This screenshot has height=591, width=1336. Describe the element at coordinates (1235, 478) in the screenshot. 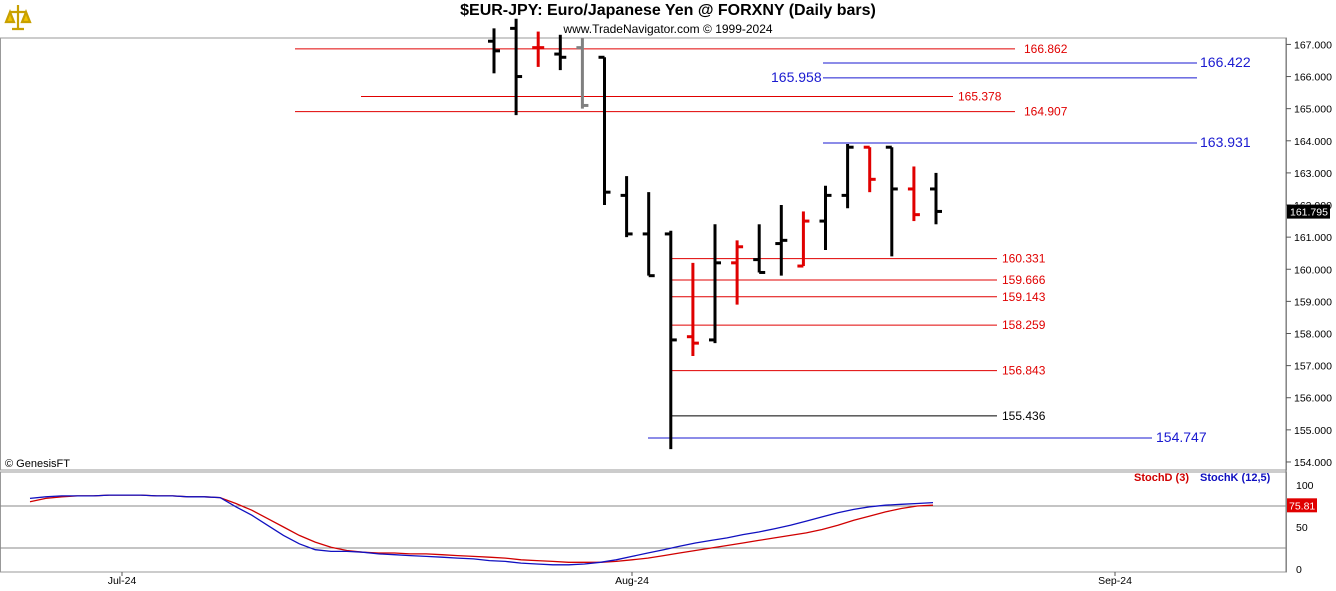

I see `stochk-legend: StochK (12,5)` at that location.